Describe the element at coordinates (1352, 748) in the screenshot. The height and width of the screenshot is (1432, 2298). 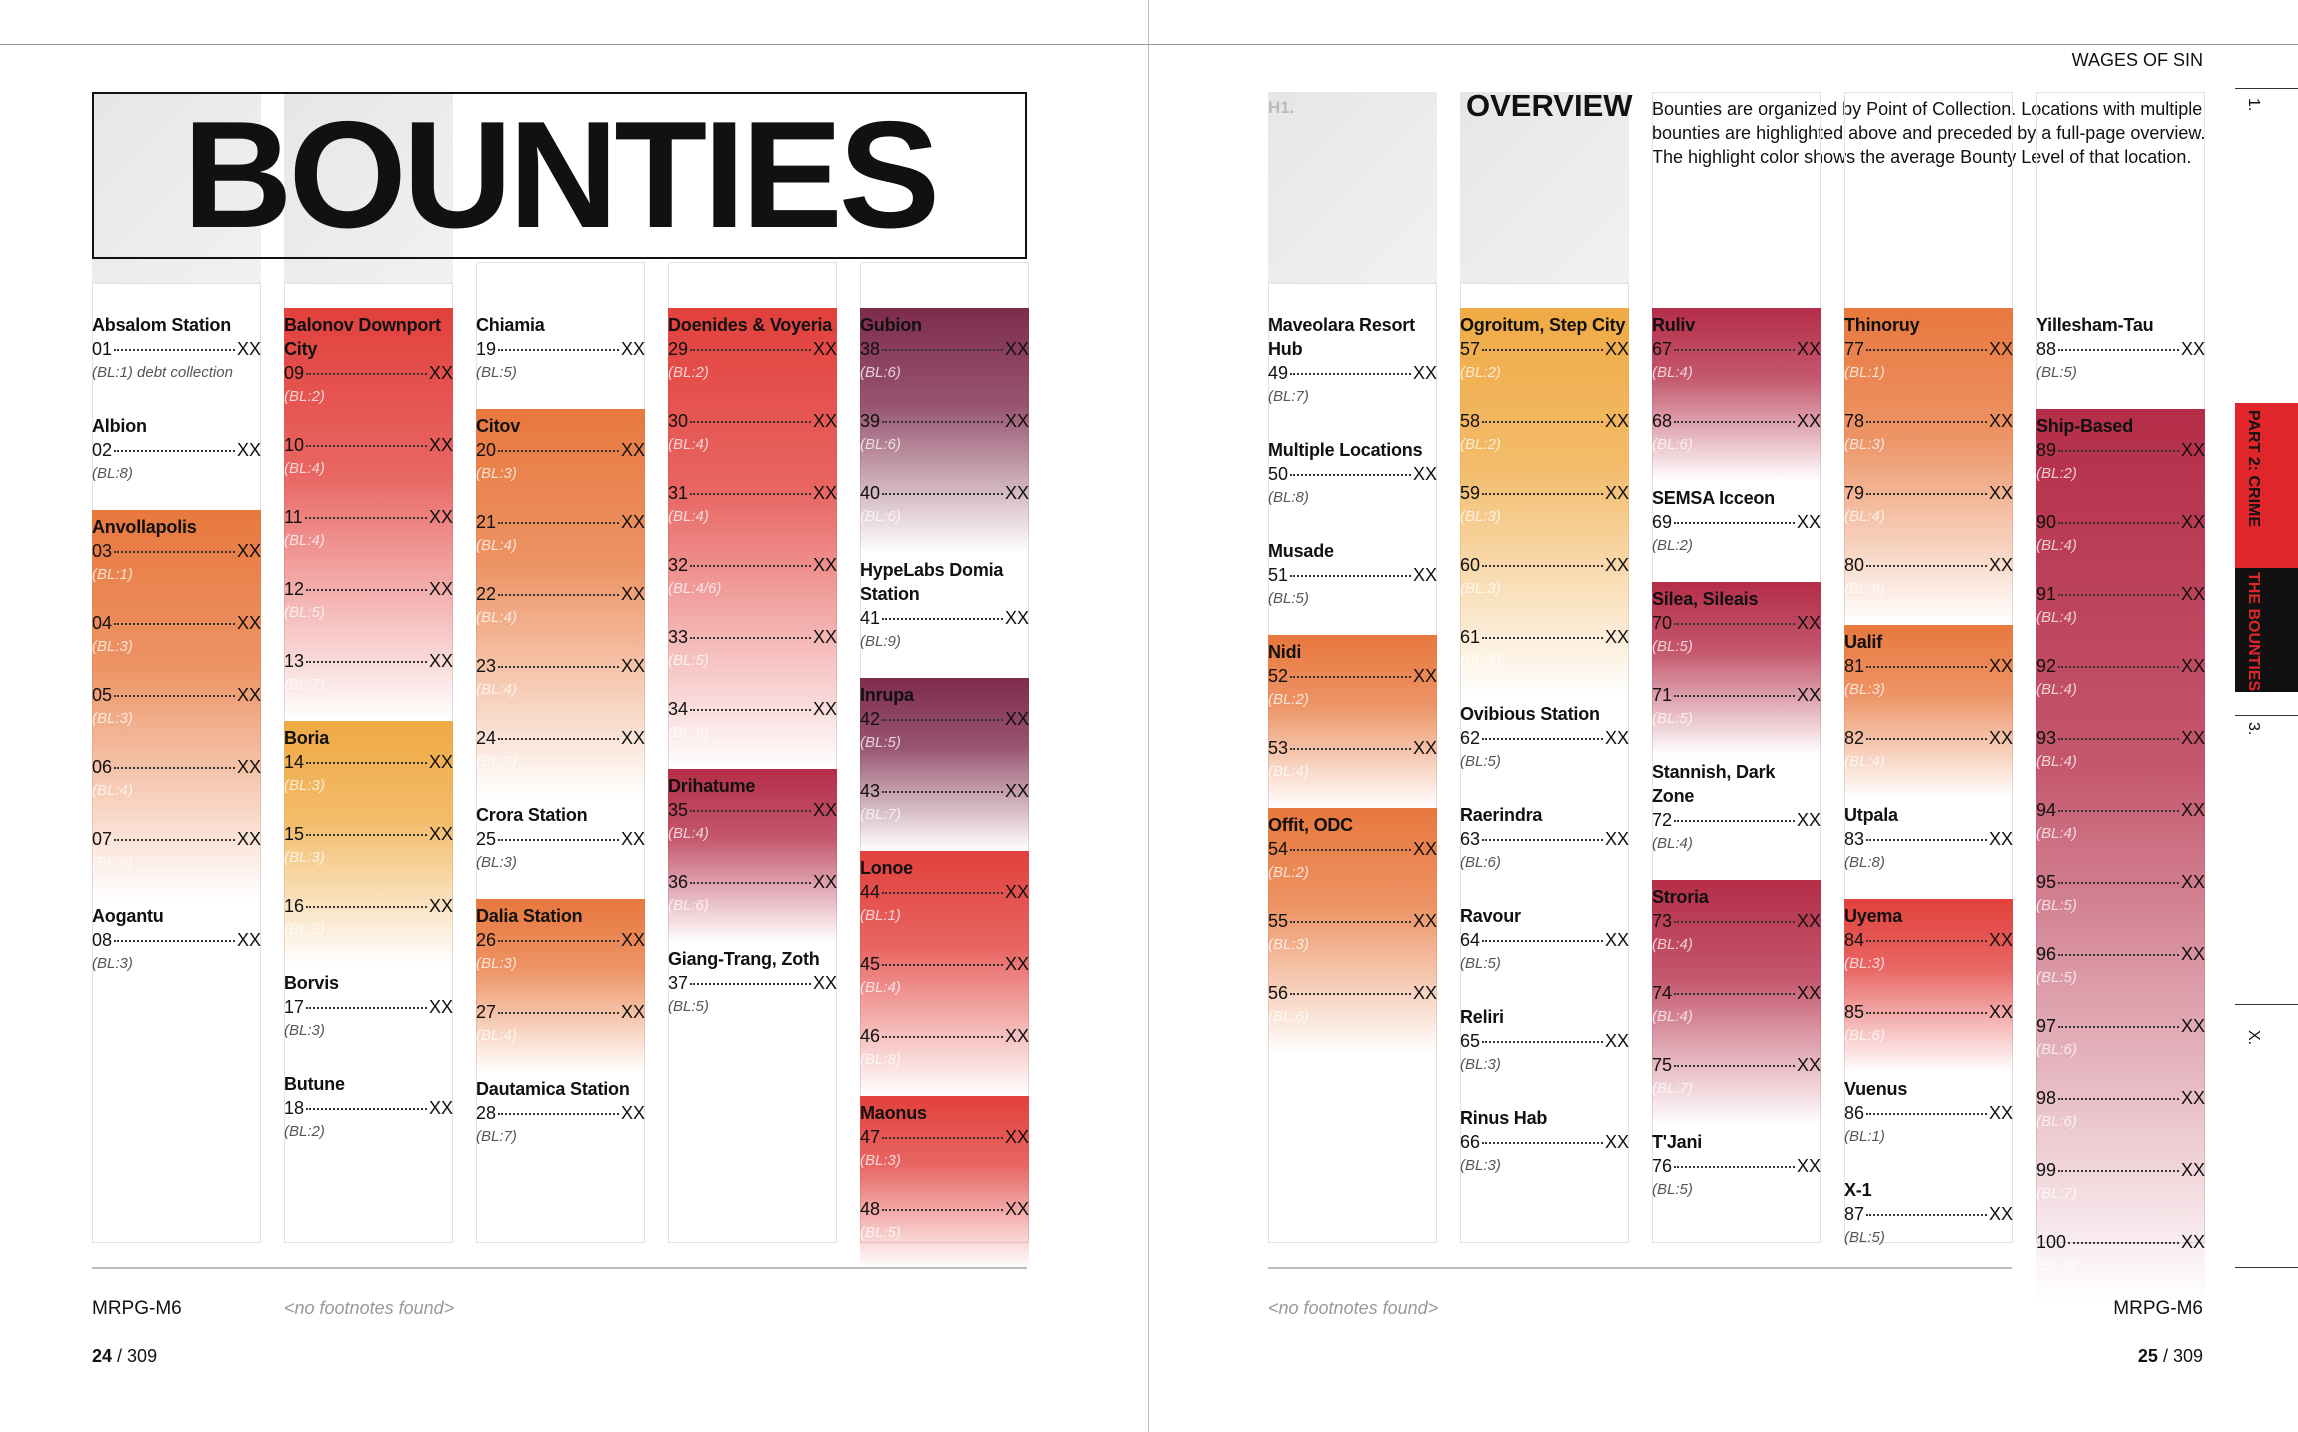
I see `bounty-entry: 53 XX` at that location.